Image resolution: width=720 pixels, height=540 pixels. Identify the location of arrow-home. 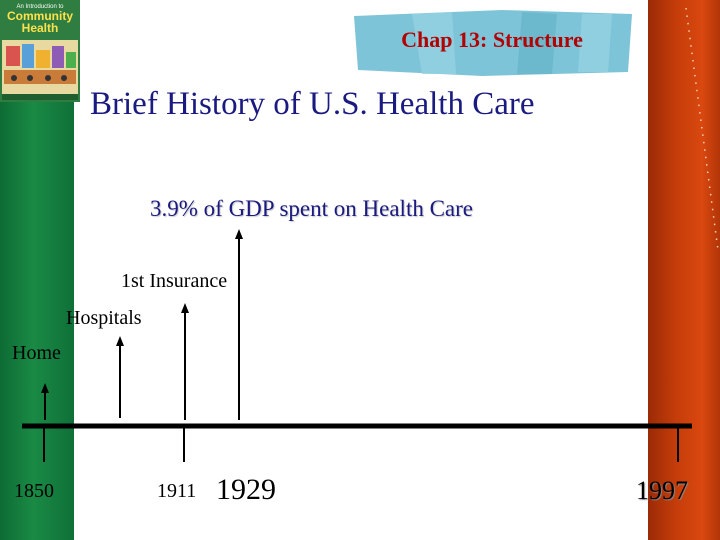
(45, 401).